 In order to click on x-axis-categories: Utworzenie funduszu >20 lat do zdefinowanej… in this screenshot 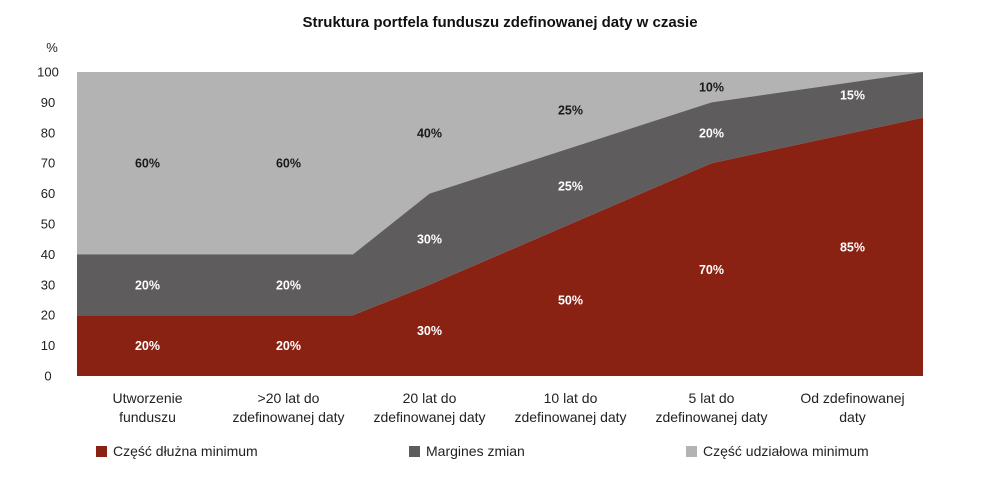, I will do `click(508, 407)`.